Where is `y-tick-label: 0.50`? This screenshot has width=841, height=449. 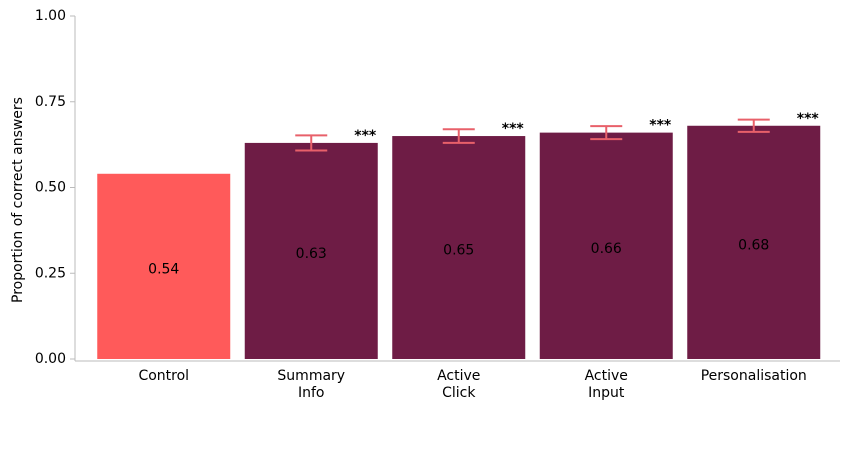
y-tick-label: 0.50 is located at coordinates (50, 188).